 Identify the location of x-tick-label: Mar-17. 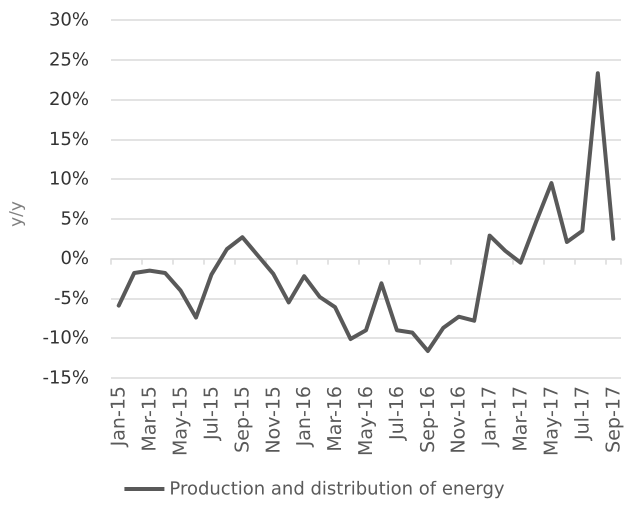
(521, 419).